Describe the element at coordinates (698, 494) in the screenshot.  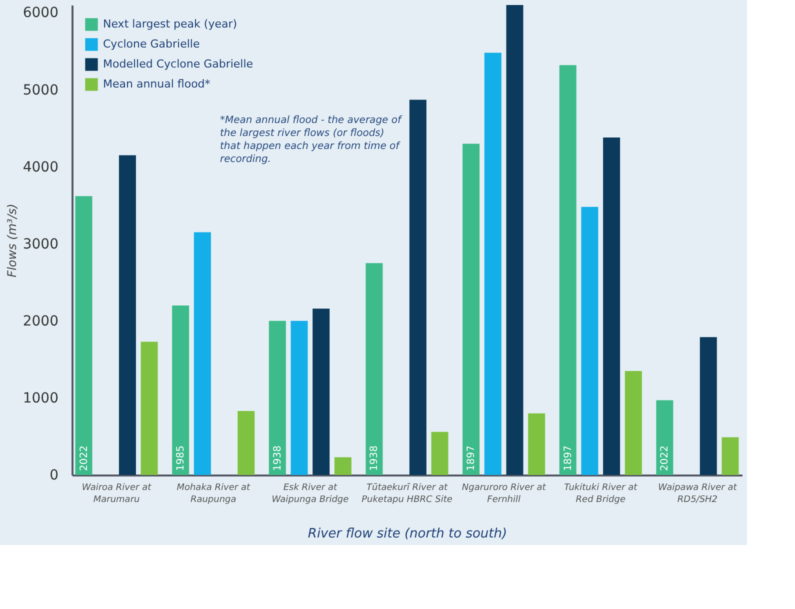
I see `x-tick-label: Waipawa River at RD5/SH2` at that location.